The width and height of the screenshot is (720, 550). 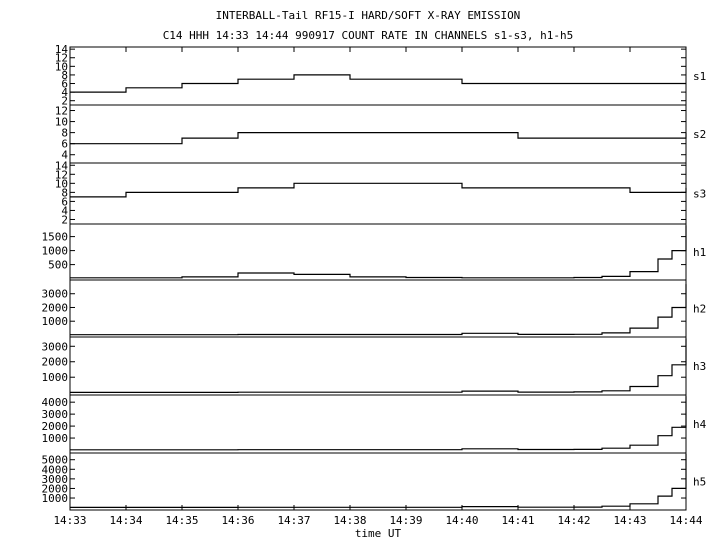 I want to click on channel-label-s1: s1, so click(x=699, y=76).